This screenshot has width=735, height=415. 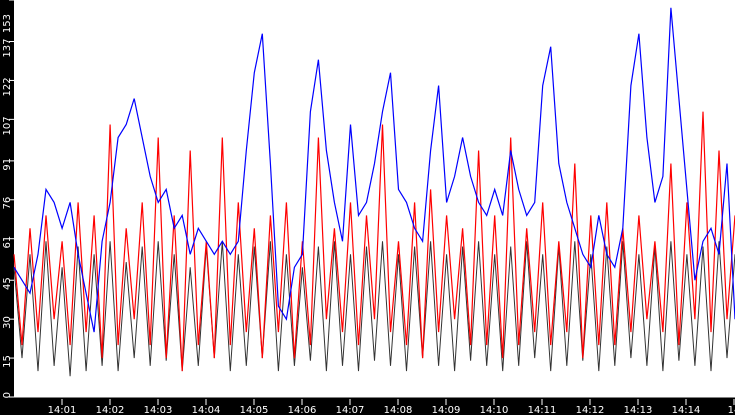 What do you see at coordinates (542, 410) in the screenshot?
I see `x-tick-label: 14:11` at bounding box center [542, 410].